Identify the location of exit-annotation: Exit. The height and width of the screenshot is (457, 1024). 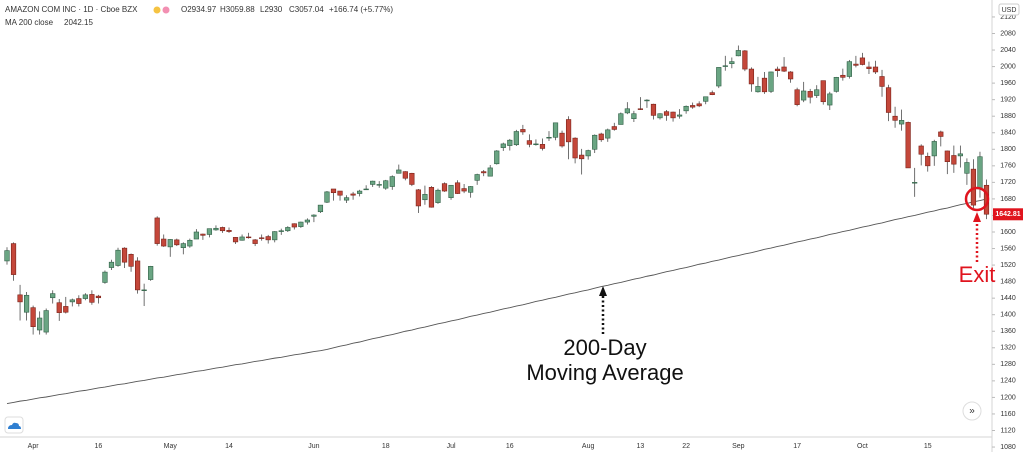
(977, 274).